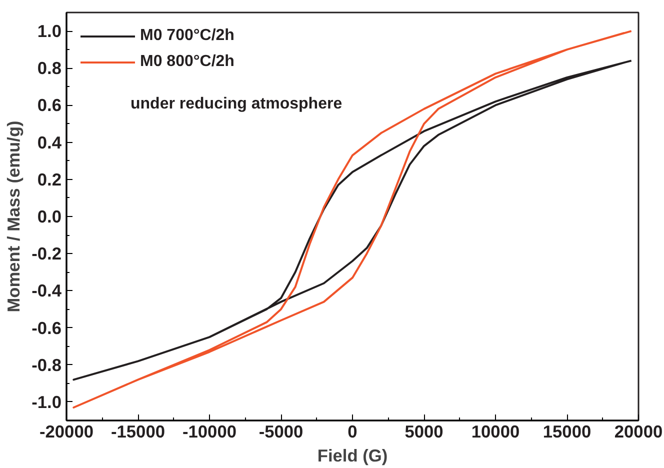 This screenshot has height=468, width=664. What do you see at coordinates (49, 179) in the screenshot?
I see `y-tick-label: 0.2` at bounding box center [49, 179].